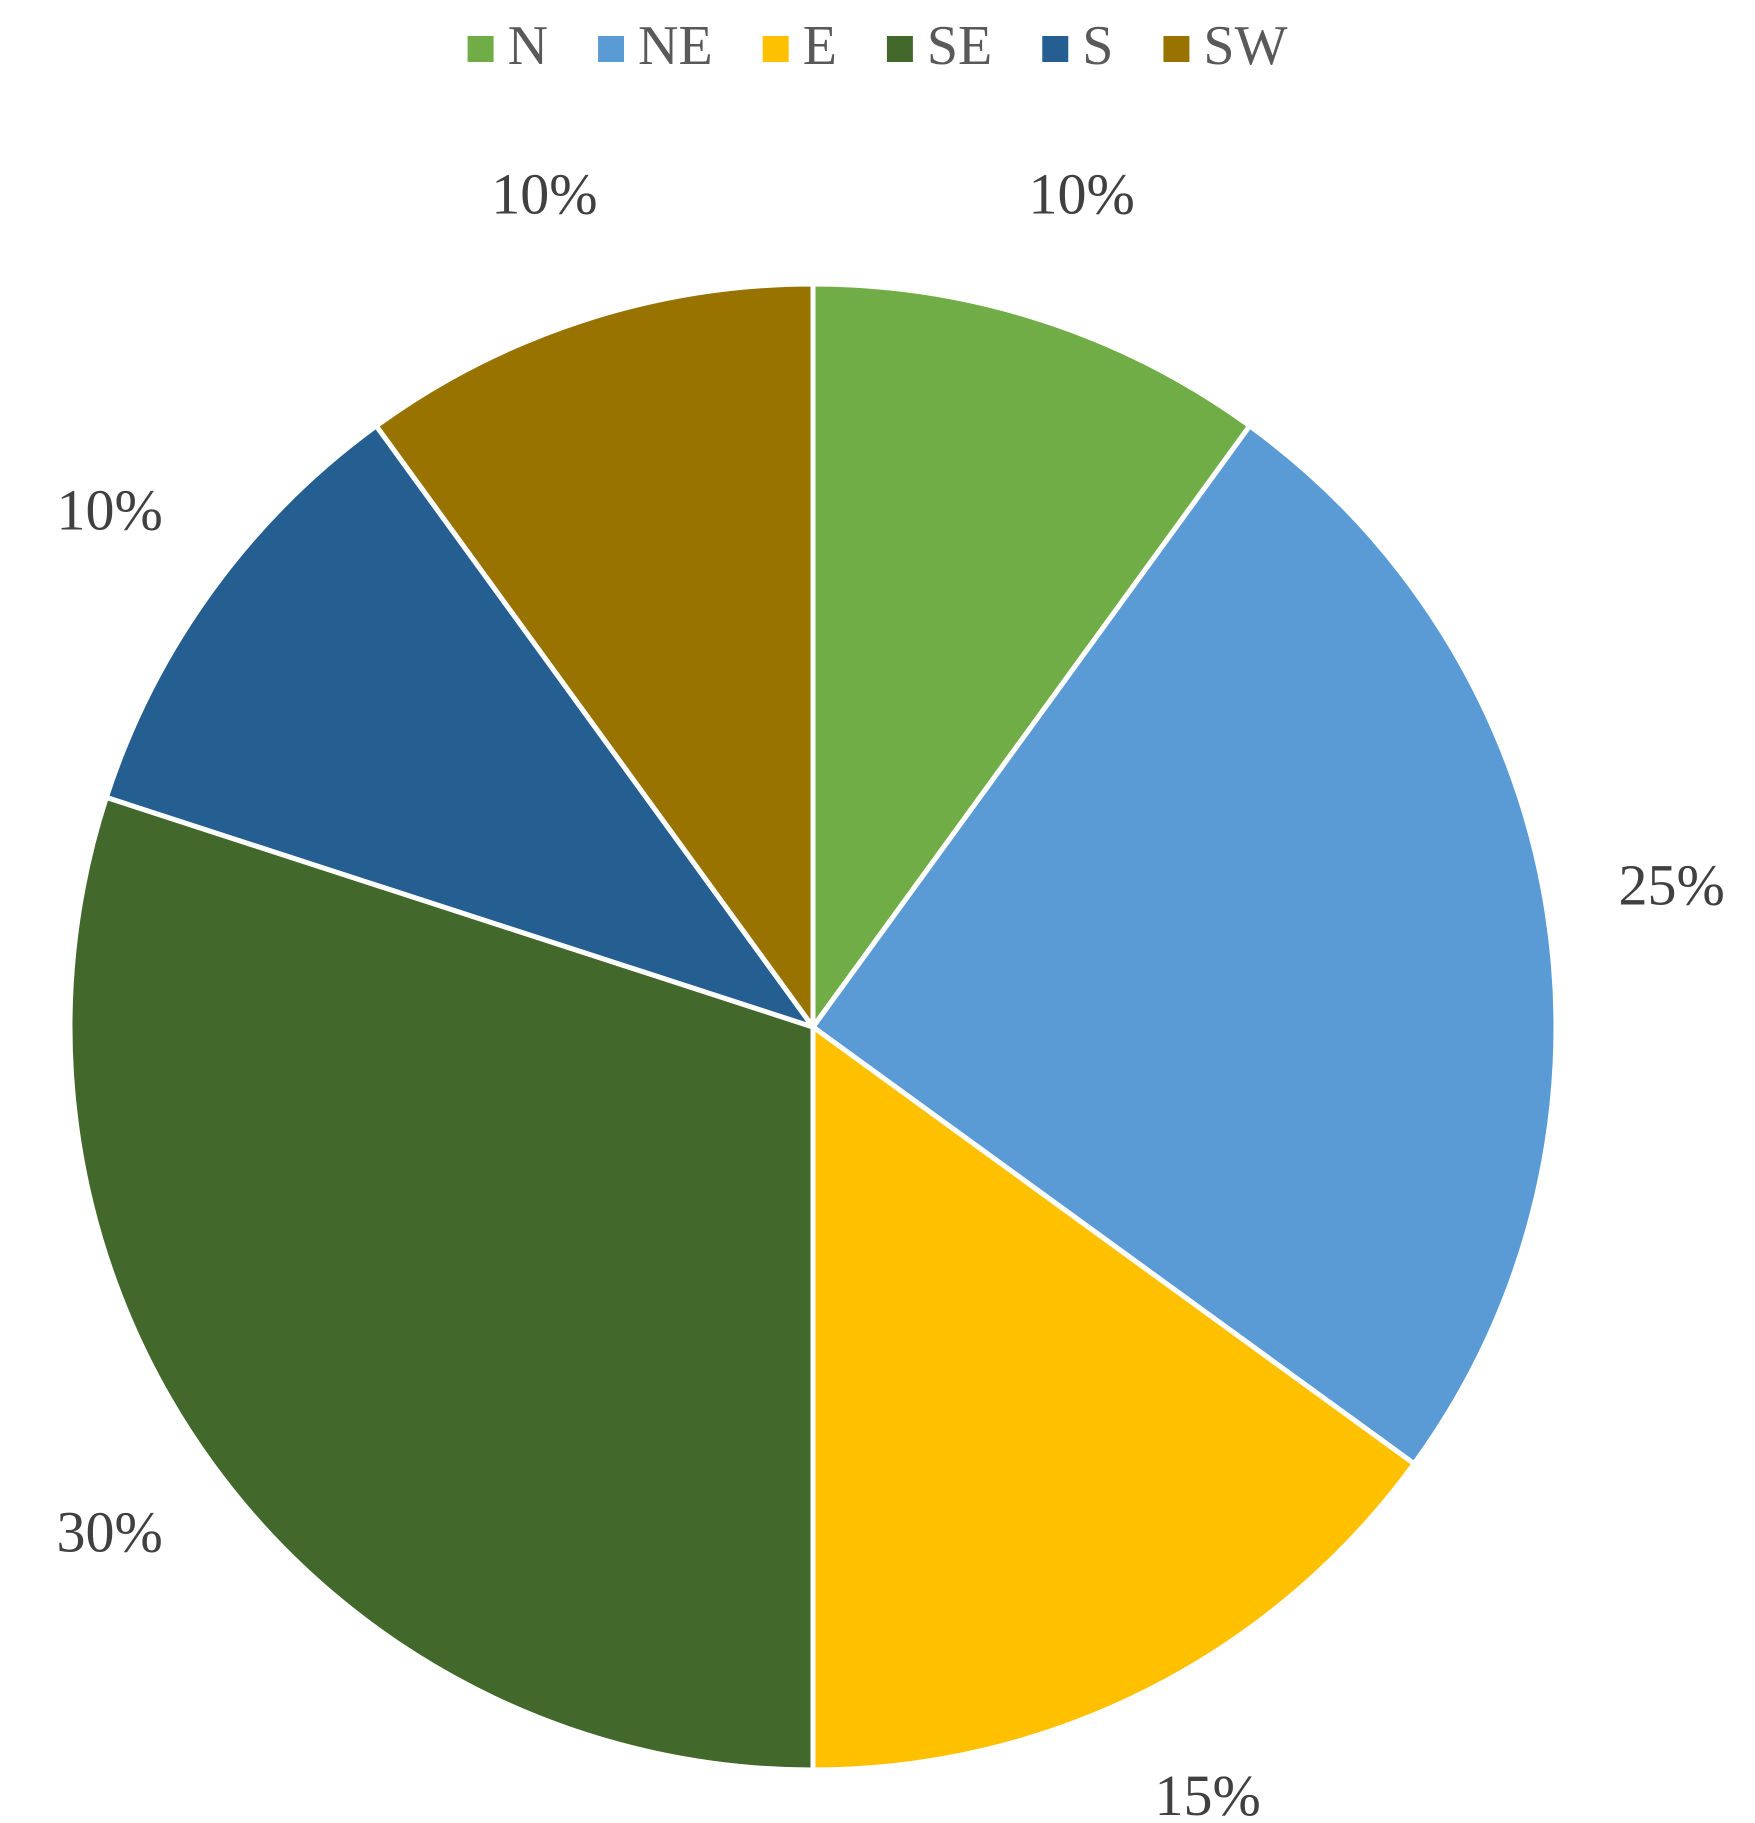  What do you see at coordinates (1097, 46) in the screenshot?
I see `legend-label: S` at bounding box center [1097, 46].